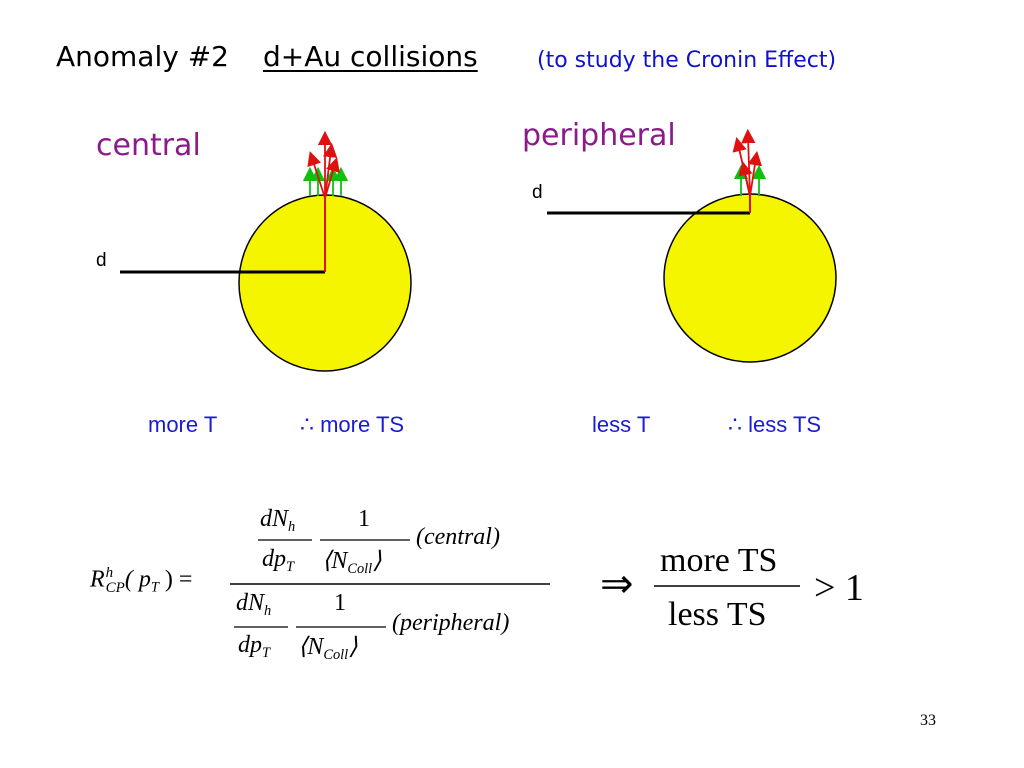  What do you see at coordinates (370, 56) in the screenshot?
I see `title-main: d+Au collisions` at bounding box center [370, 56].